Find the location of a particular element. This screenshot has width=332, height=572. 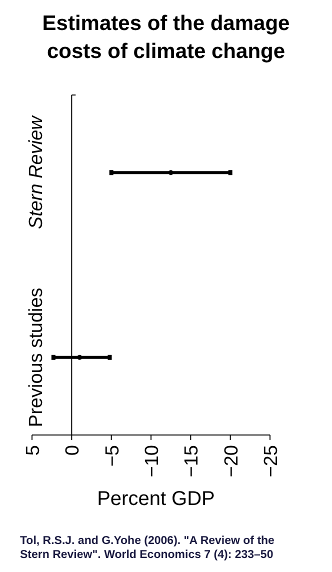

x-tick-label: 0 is located at coordinates (73, 450).